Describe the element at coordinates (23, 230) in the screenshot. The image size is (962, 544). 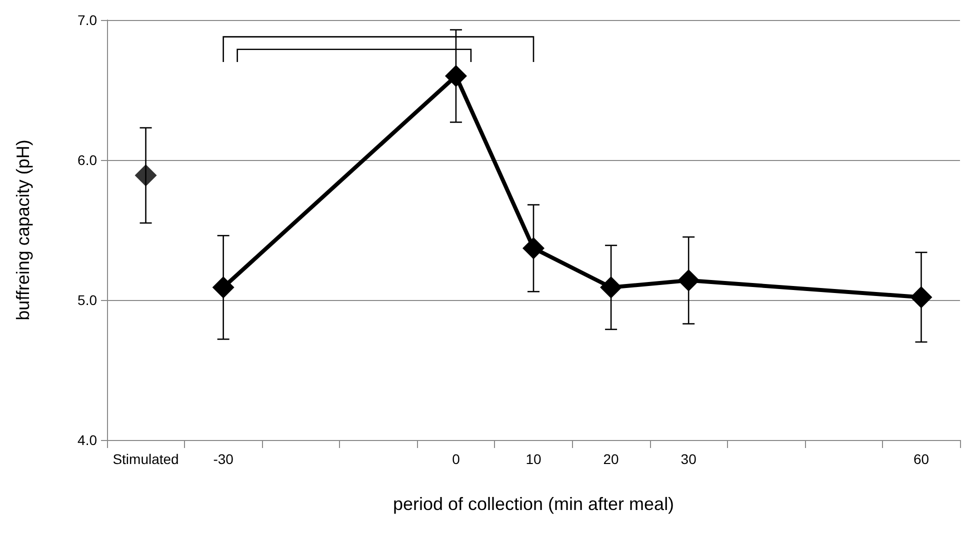
I see `y-axis-title: buffreing capacity (pH)` at that location.